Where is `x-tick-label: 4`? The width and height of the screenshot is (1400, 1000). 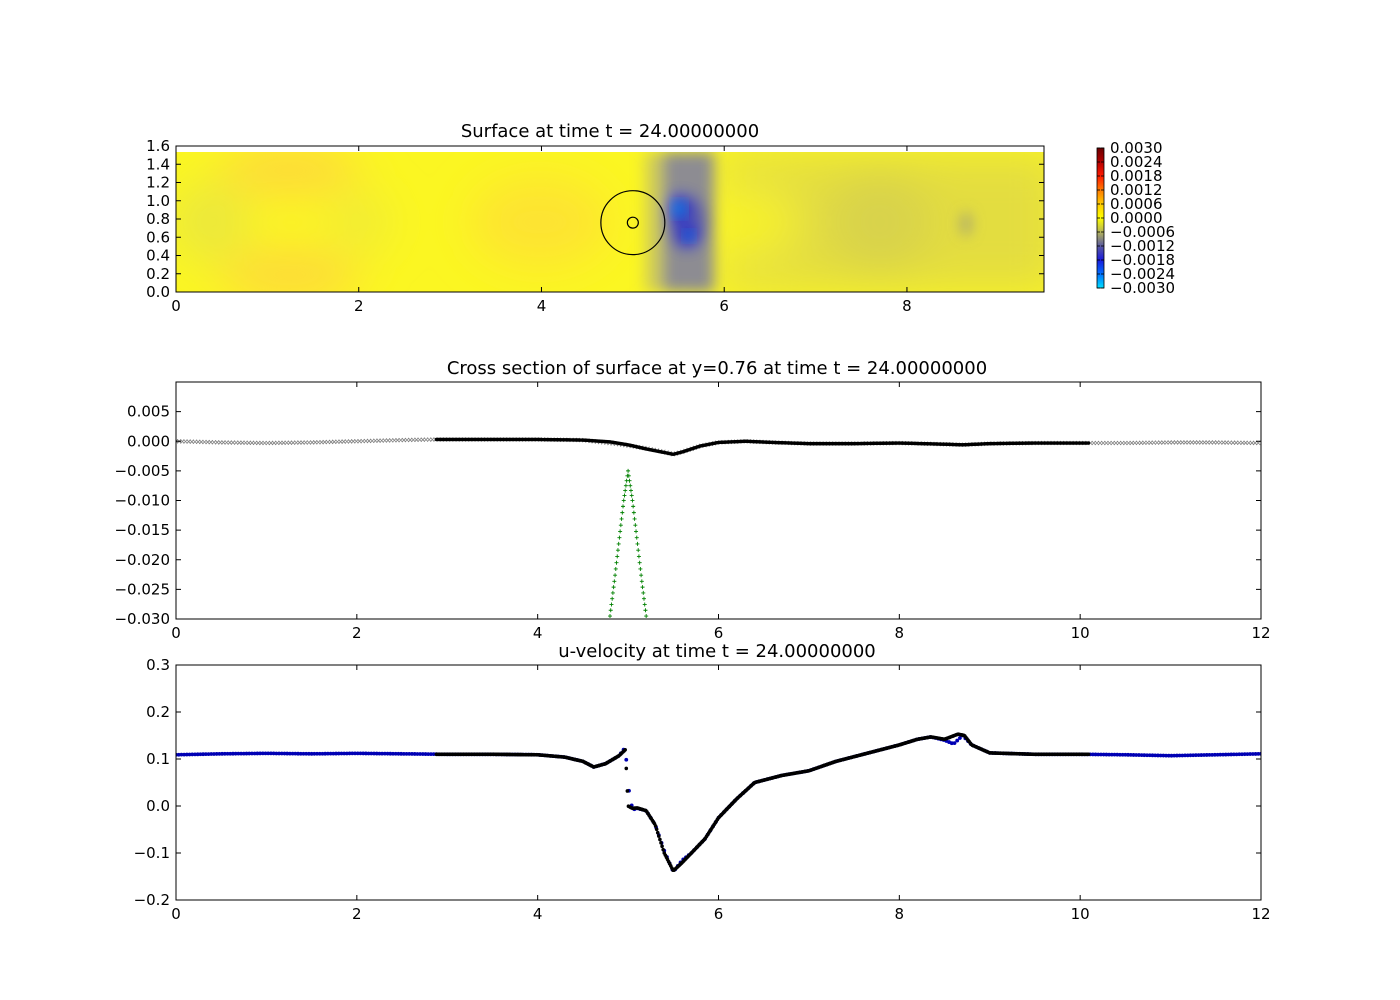 x-tick-label: 4 is located at coordinates (542, 306).